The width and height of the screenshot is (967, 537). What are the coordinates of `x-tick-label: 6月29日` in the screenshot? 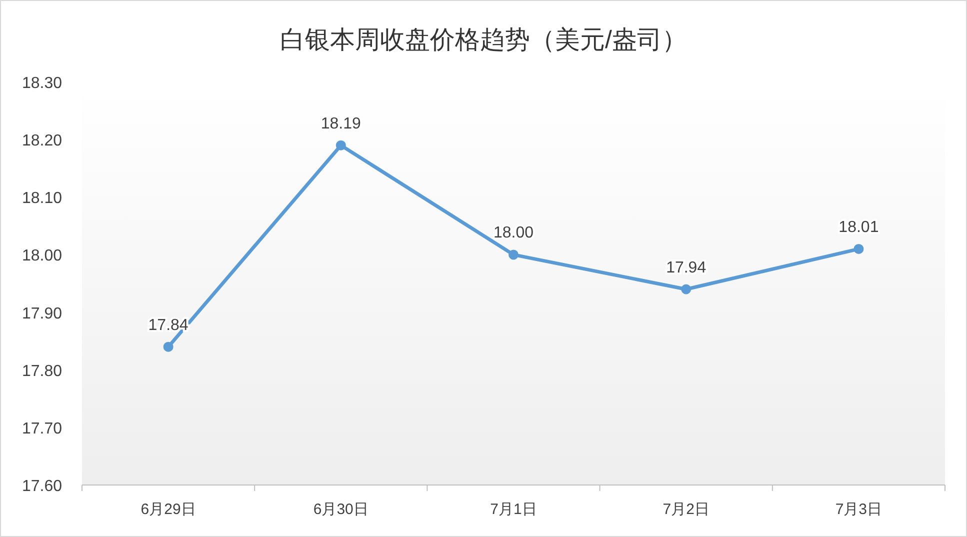 It's located at (168, 509).